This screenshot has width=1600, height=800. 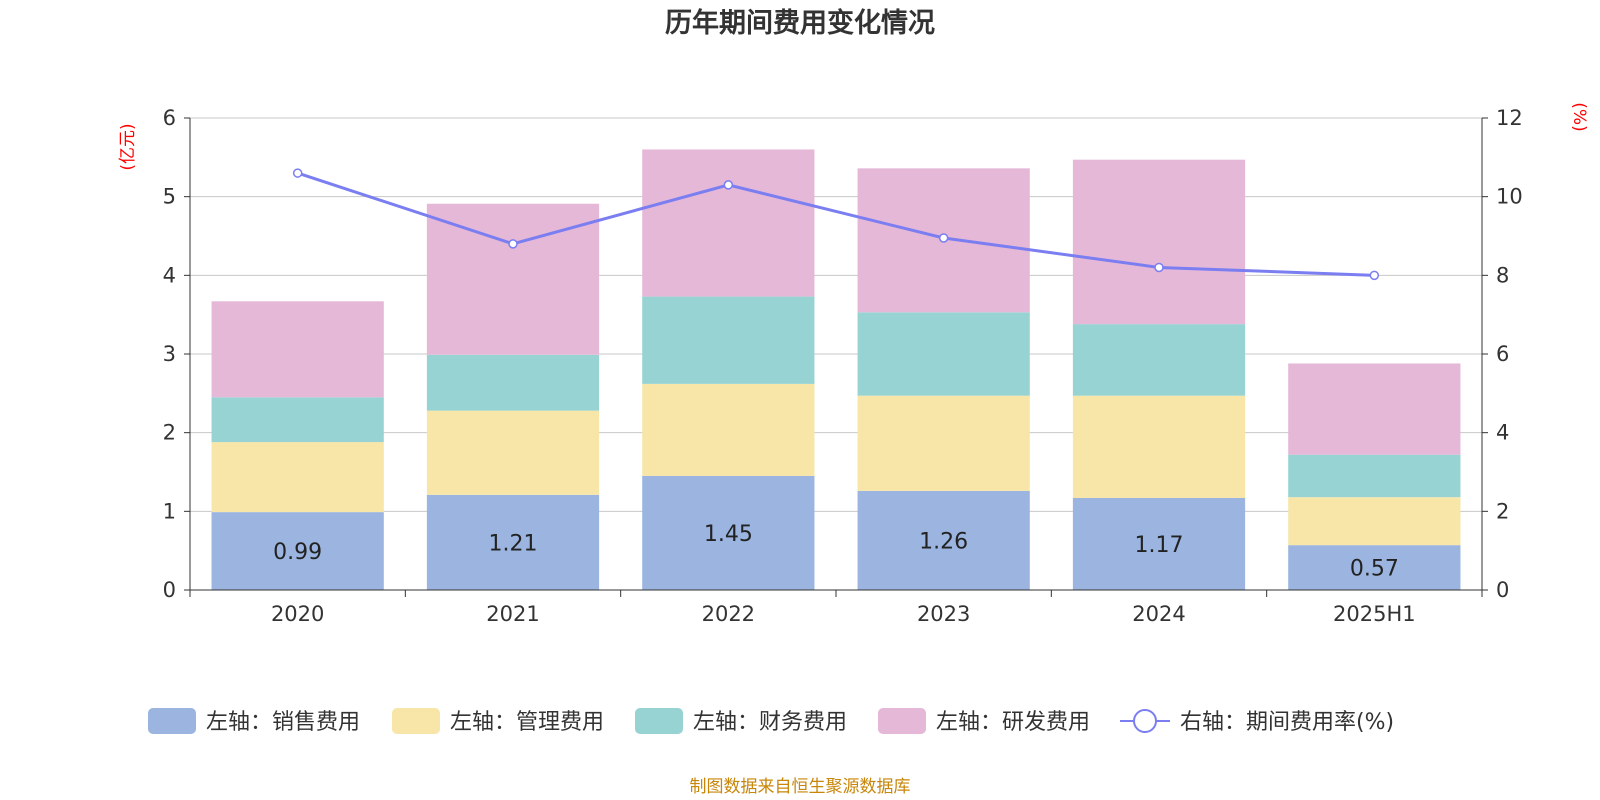 I want to click on legend-marker-swatch, so click(x=1145, y=721).